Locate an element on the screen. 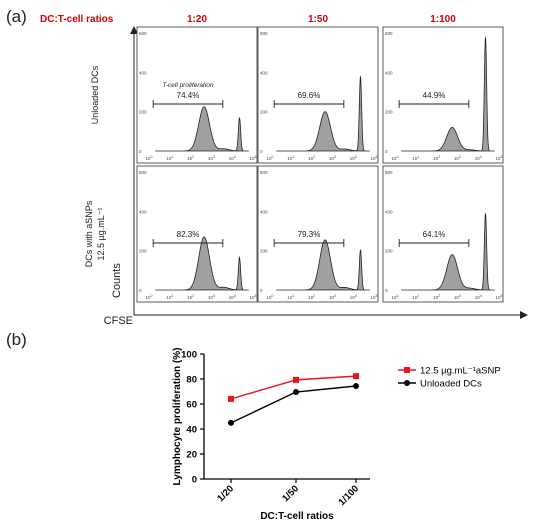 This screenshot has width=550, height=527. proliferation-percent-label: 82.3% is located at coordinates (188, 234).